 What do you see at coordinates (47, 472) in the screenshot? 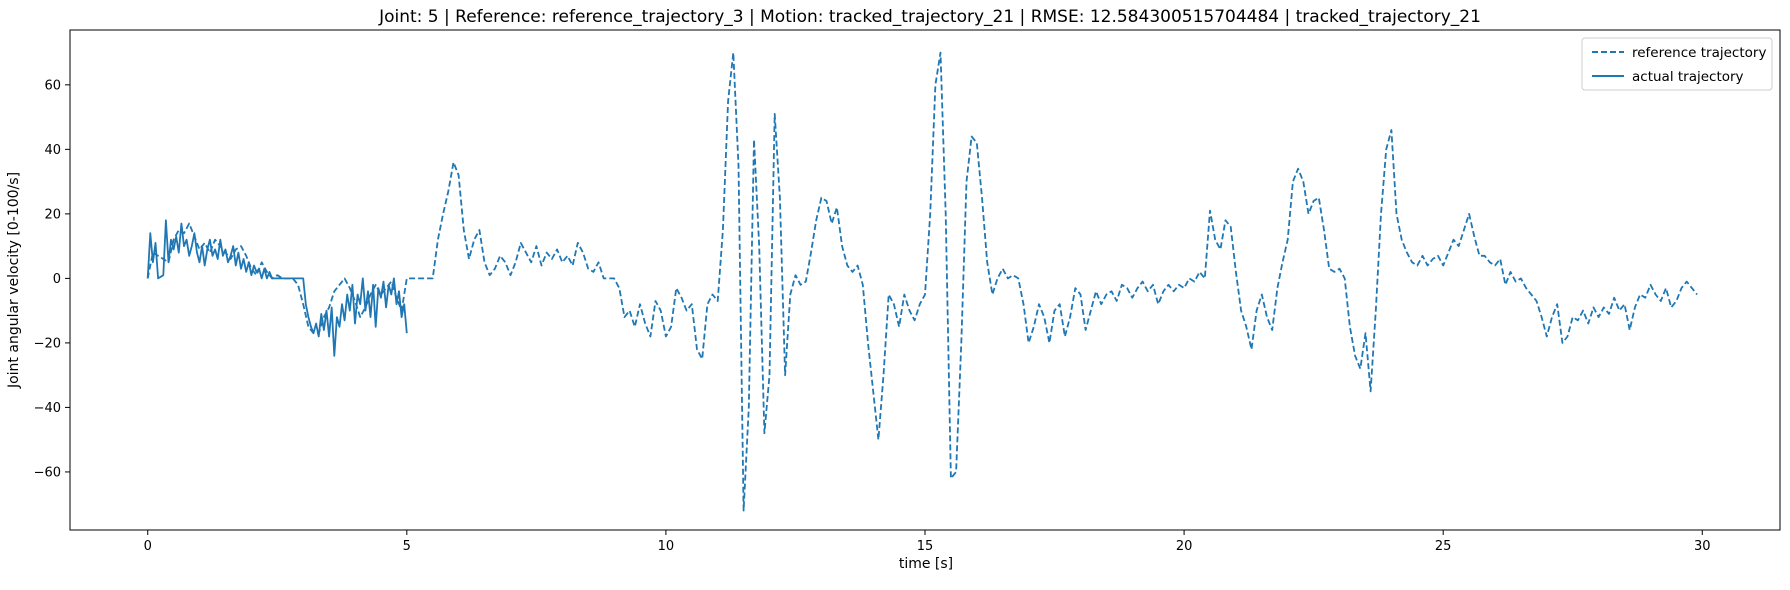
I see `y-tick-label: −60` at bounding box center [47, 472].